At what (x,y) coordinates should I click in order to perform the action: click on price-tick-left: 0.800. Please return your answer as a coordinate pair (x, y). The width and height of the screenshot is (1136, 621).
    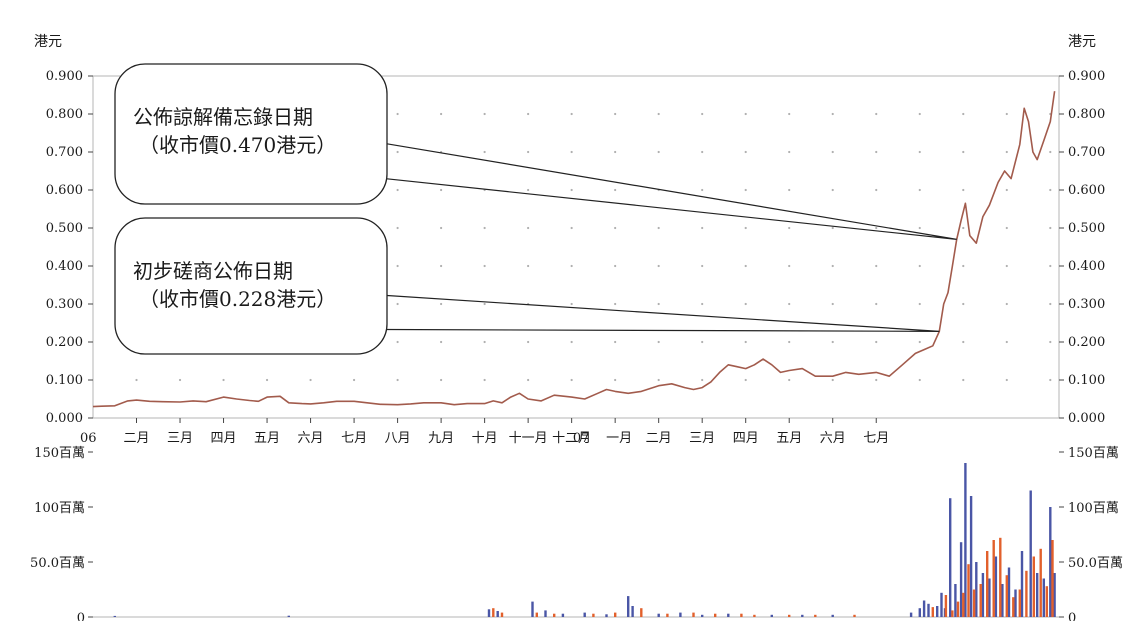
    Looking at the image, I should click on (64, 114).